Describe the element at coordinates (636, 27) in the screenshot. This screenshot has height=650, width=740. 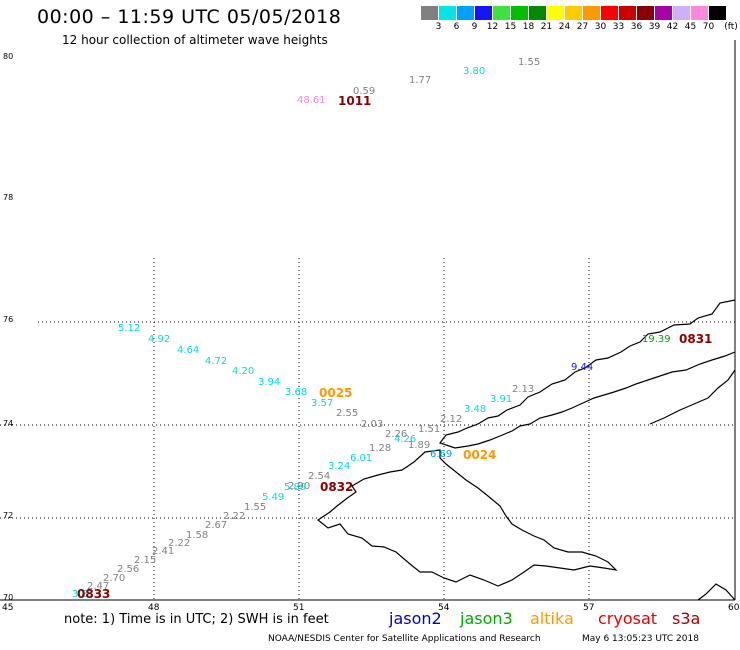
I see `legend-label: 36` at that location.